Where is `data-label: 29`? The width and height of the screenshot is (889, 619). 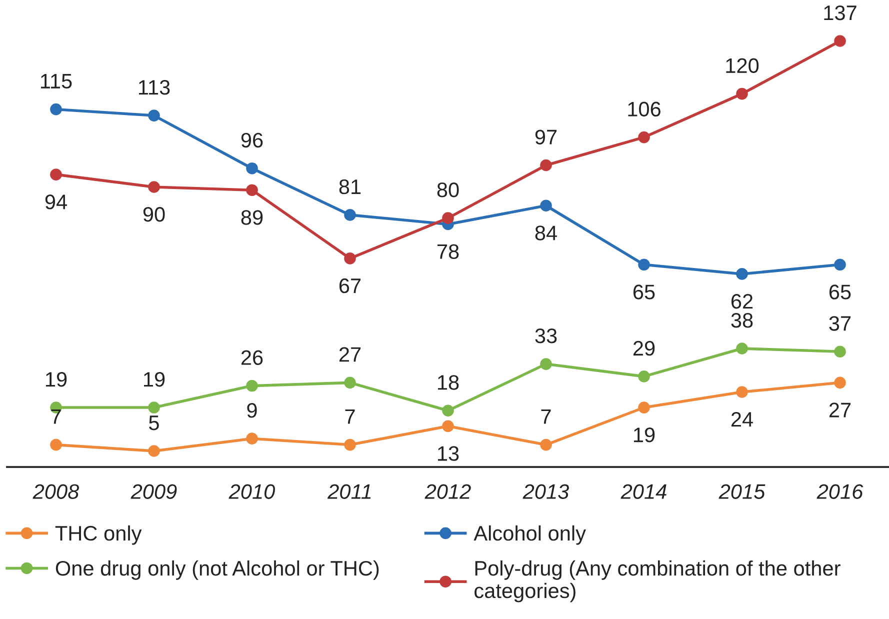 data-label: 29 is located at coordinates (644, 348).